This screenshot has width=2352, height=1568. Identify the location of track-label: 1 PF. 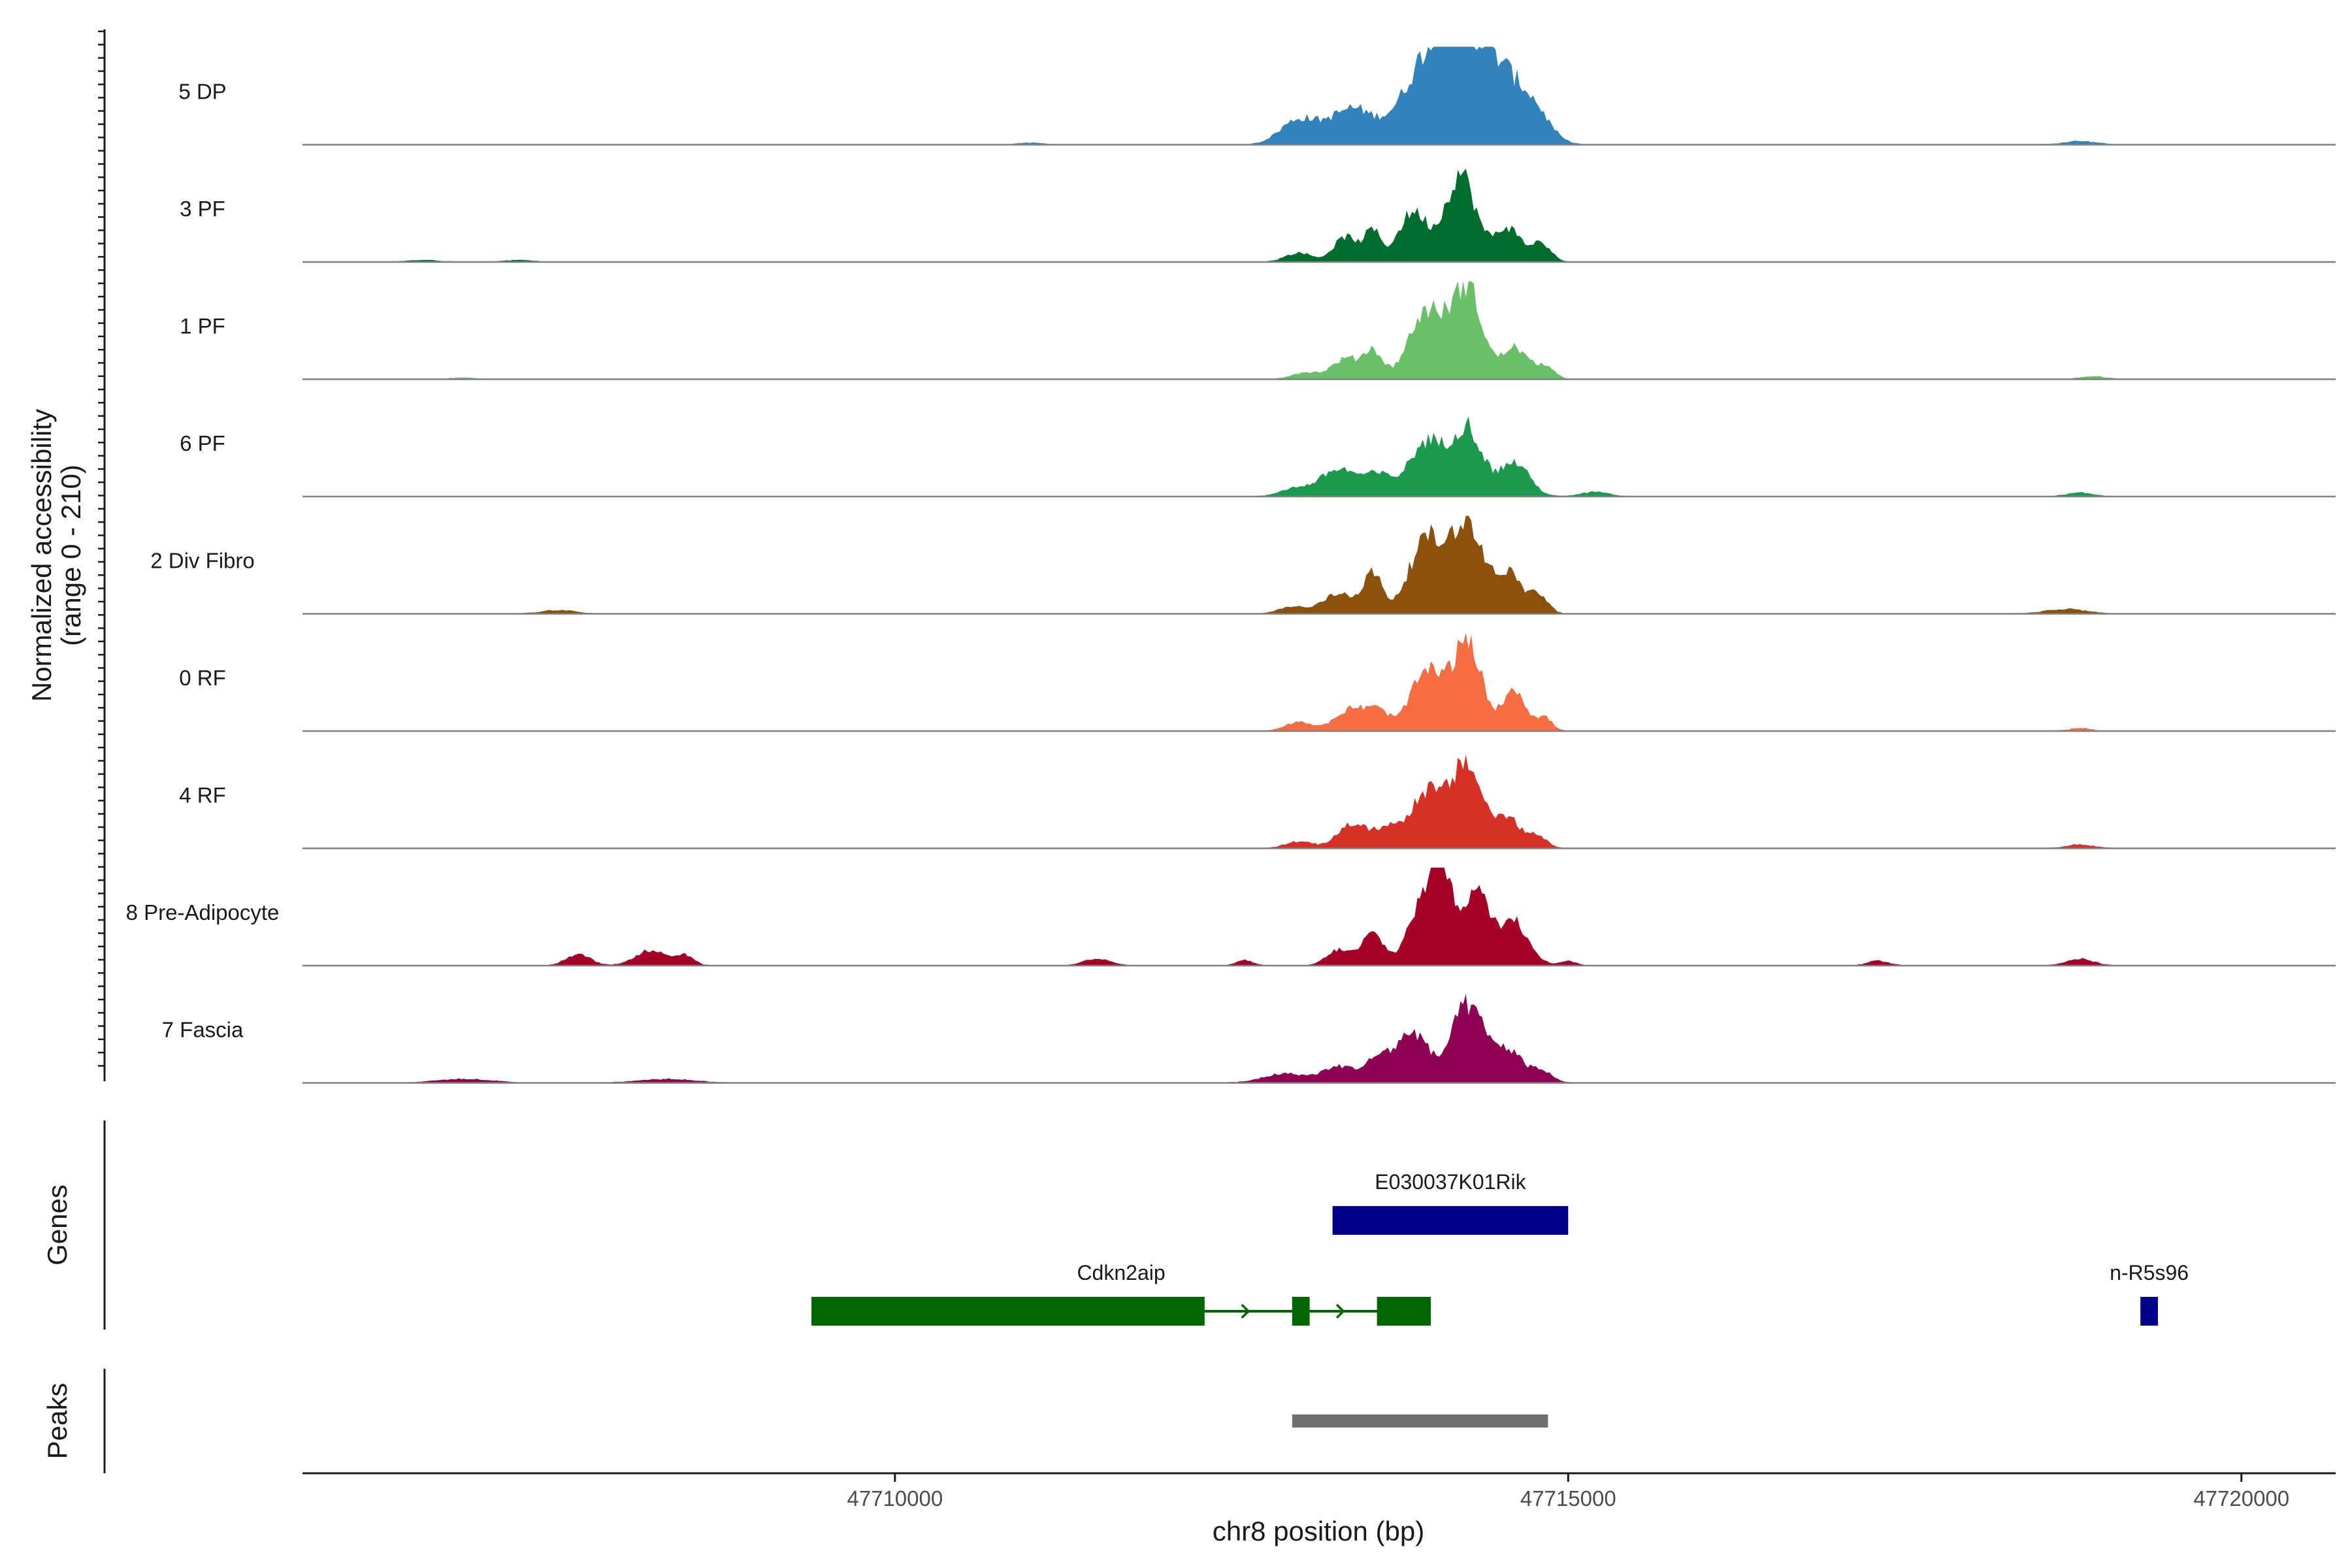
(202, 326).